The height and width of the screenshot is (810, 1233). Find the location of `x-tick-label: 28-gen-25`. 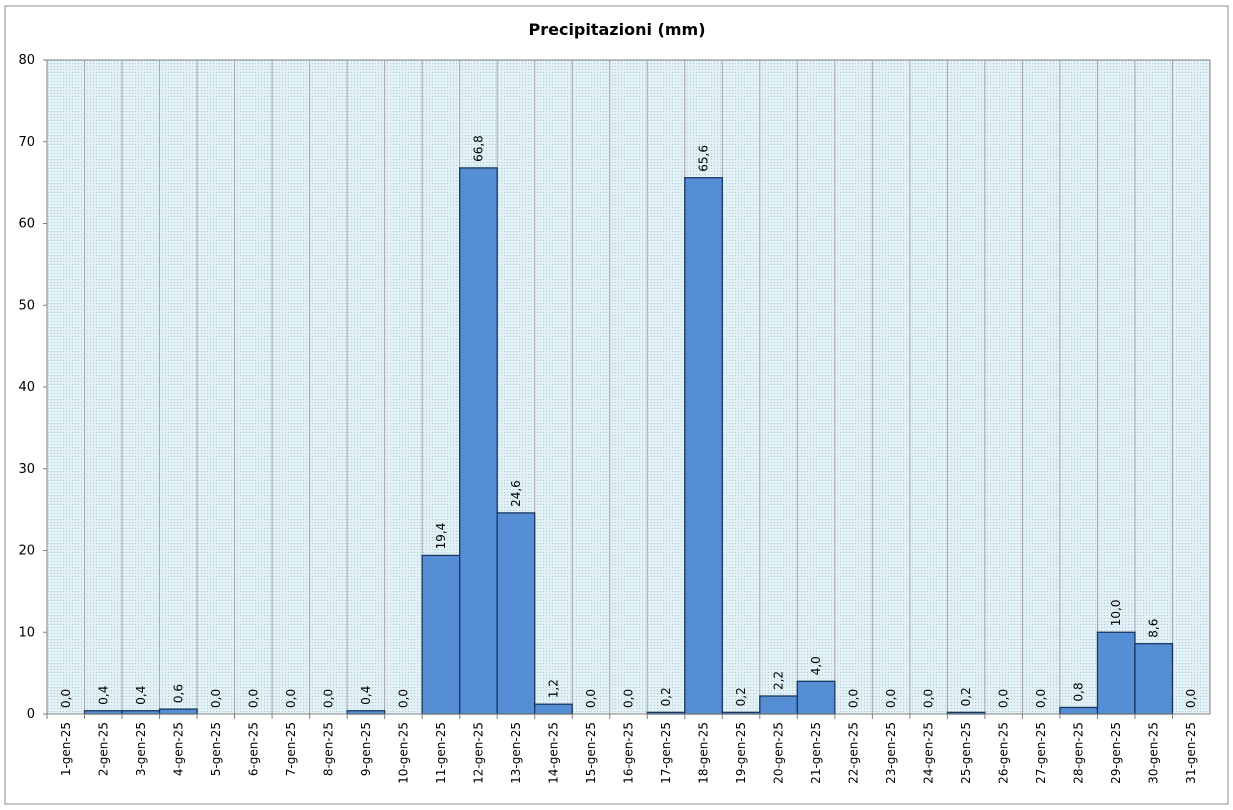

x-tick-label: 28-gen-25 is located at coordinates (1079, 753).